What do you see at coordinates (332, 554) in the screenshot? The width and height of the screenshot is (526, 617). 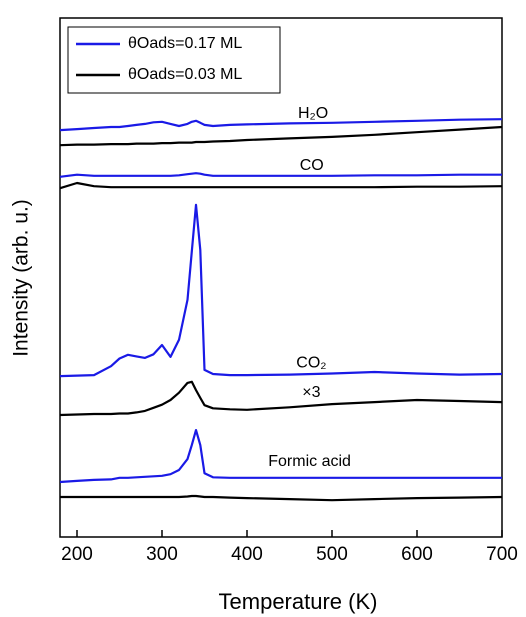 I see `x-tick-label: 500` at bounding box center [332, 554].